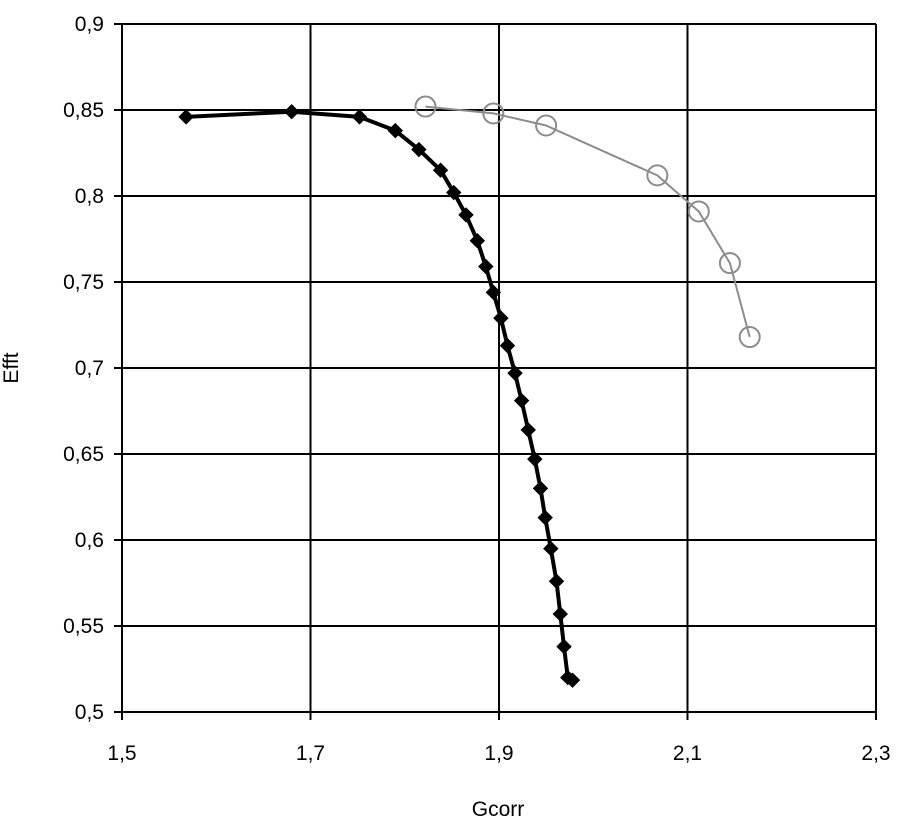  What do you see at coordinates (83, 454) in the screenshot?
I see `y-tick-label: 0,65` at bounding box center [83, 454].